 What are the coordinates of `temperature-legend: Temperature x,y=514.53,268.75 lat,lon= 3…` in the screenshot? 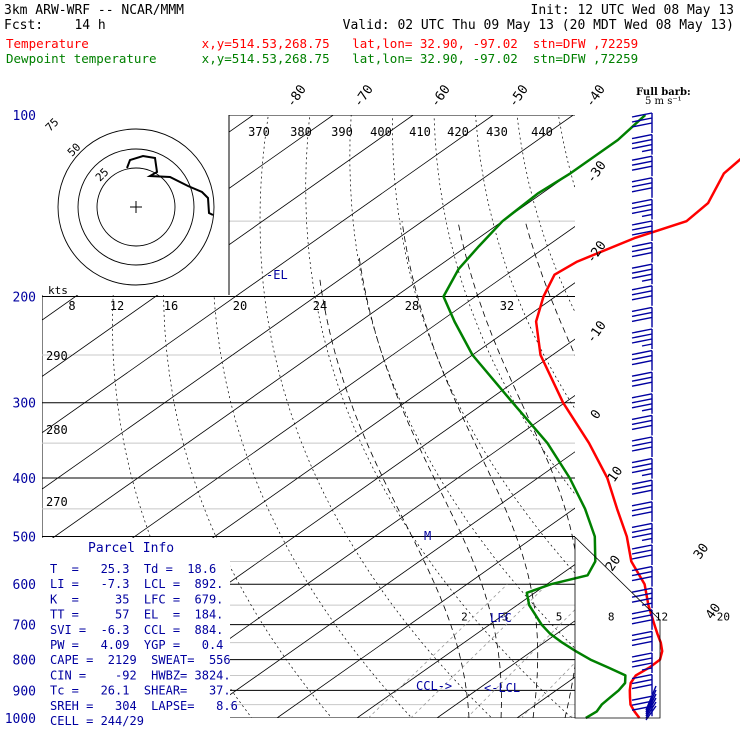 It's located at (322, 43).